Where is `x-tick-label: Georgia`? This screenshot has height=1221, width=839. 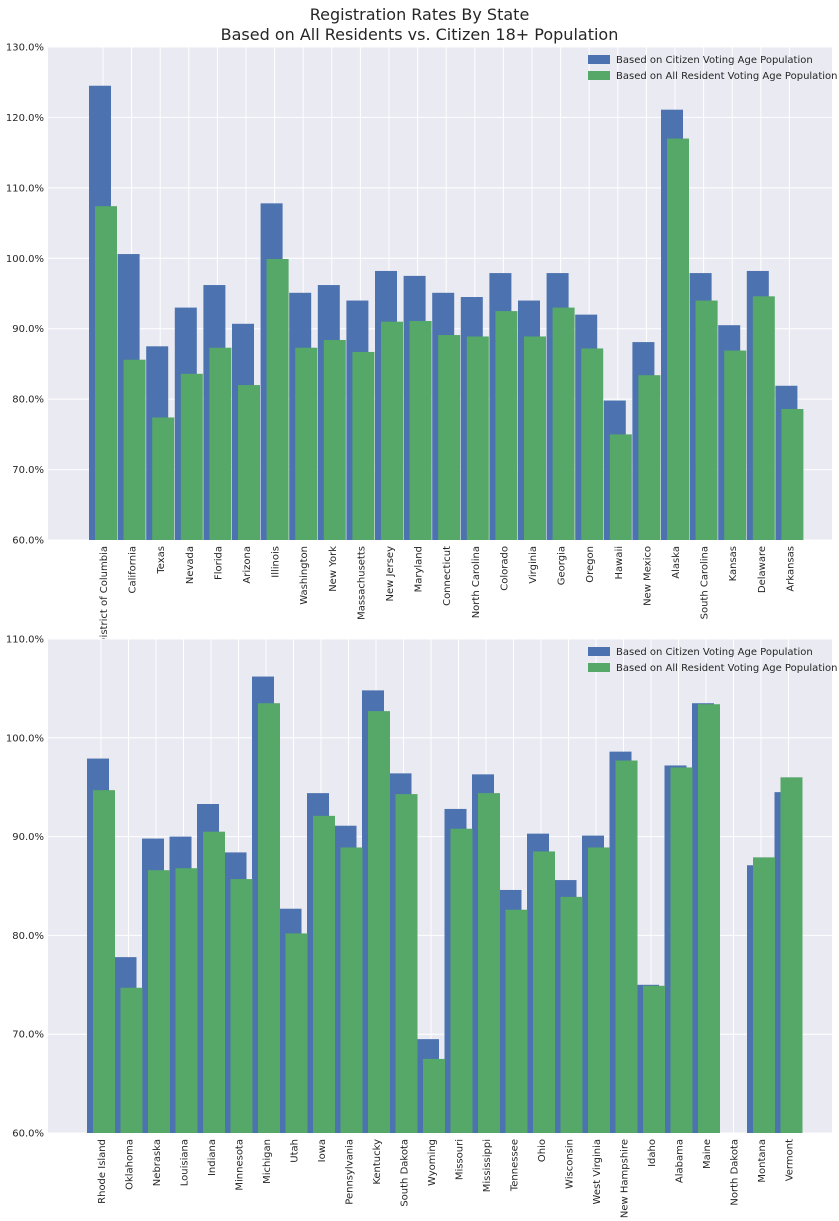
x-tick-label: Georgia is located at coordinates (562, 565).